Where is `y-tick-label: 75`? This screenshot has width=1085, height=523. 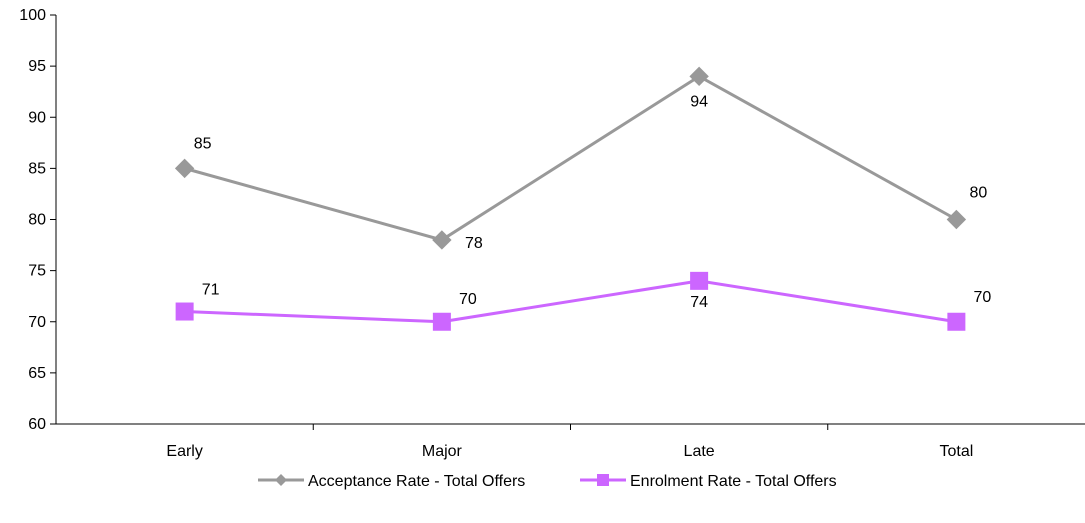 y-tick-label: 75 is located at coordinates (37, 271).